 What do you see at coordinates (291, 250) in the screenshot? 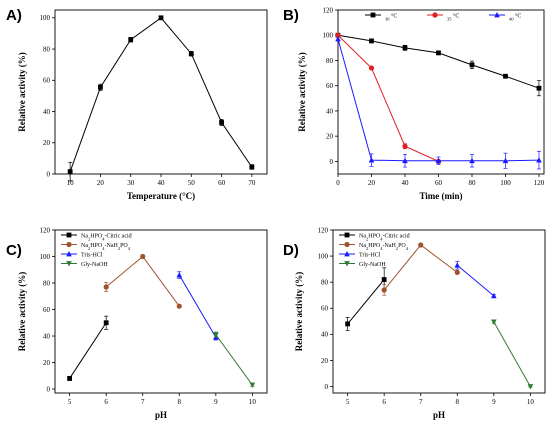
I see `panel-label: D)` at bounding box center [291, 250].